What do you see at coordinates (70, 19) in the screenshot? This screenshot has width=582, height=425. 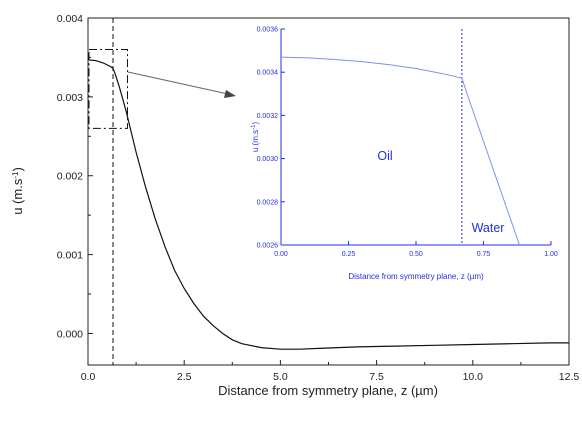 I see `main-y-tick-label: 0.004` at bounding box center [70, 19].